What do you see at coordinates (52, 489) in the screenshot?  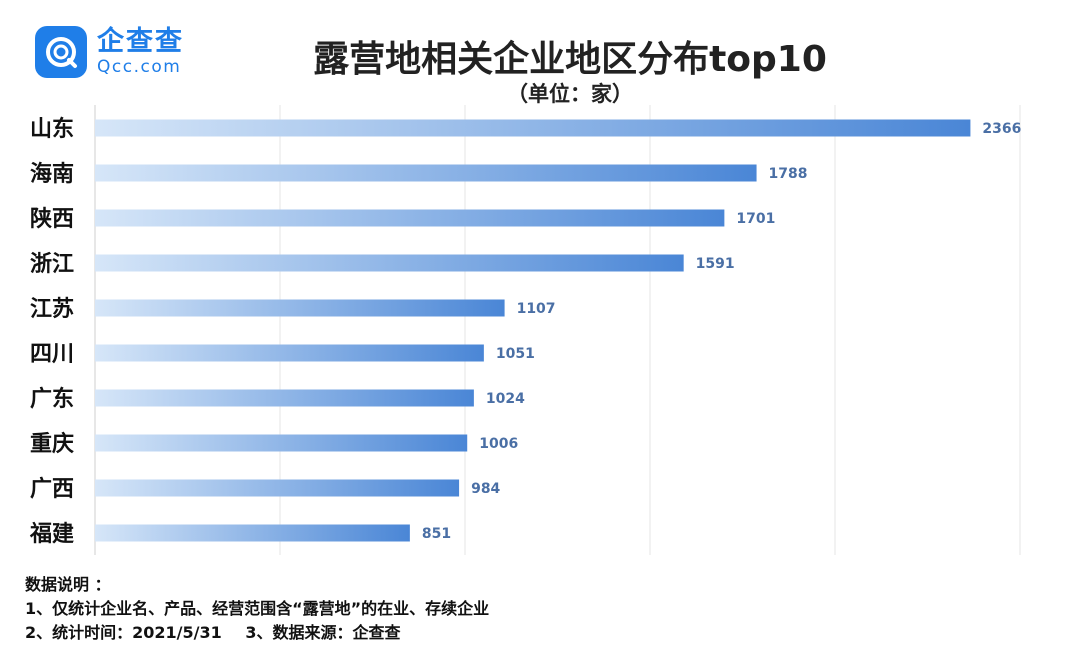 I see `category-label: 广西` at bounding box center [52, 489].